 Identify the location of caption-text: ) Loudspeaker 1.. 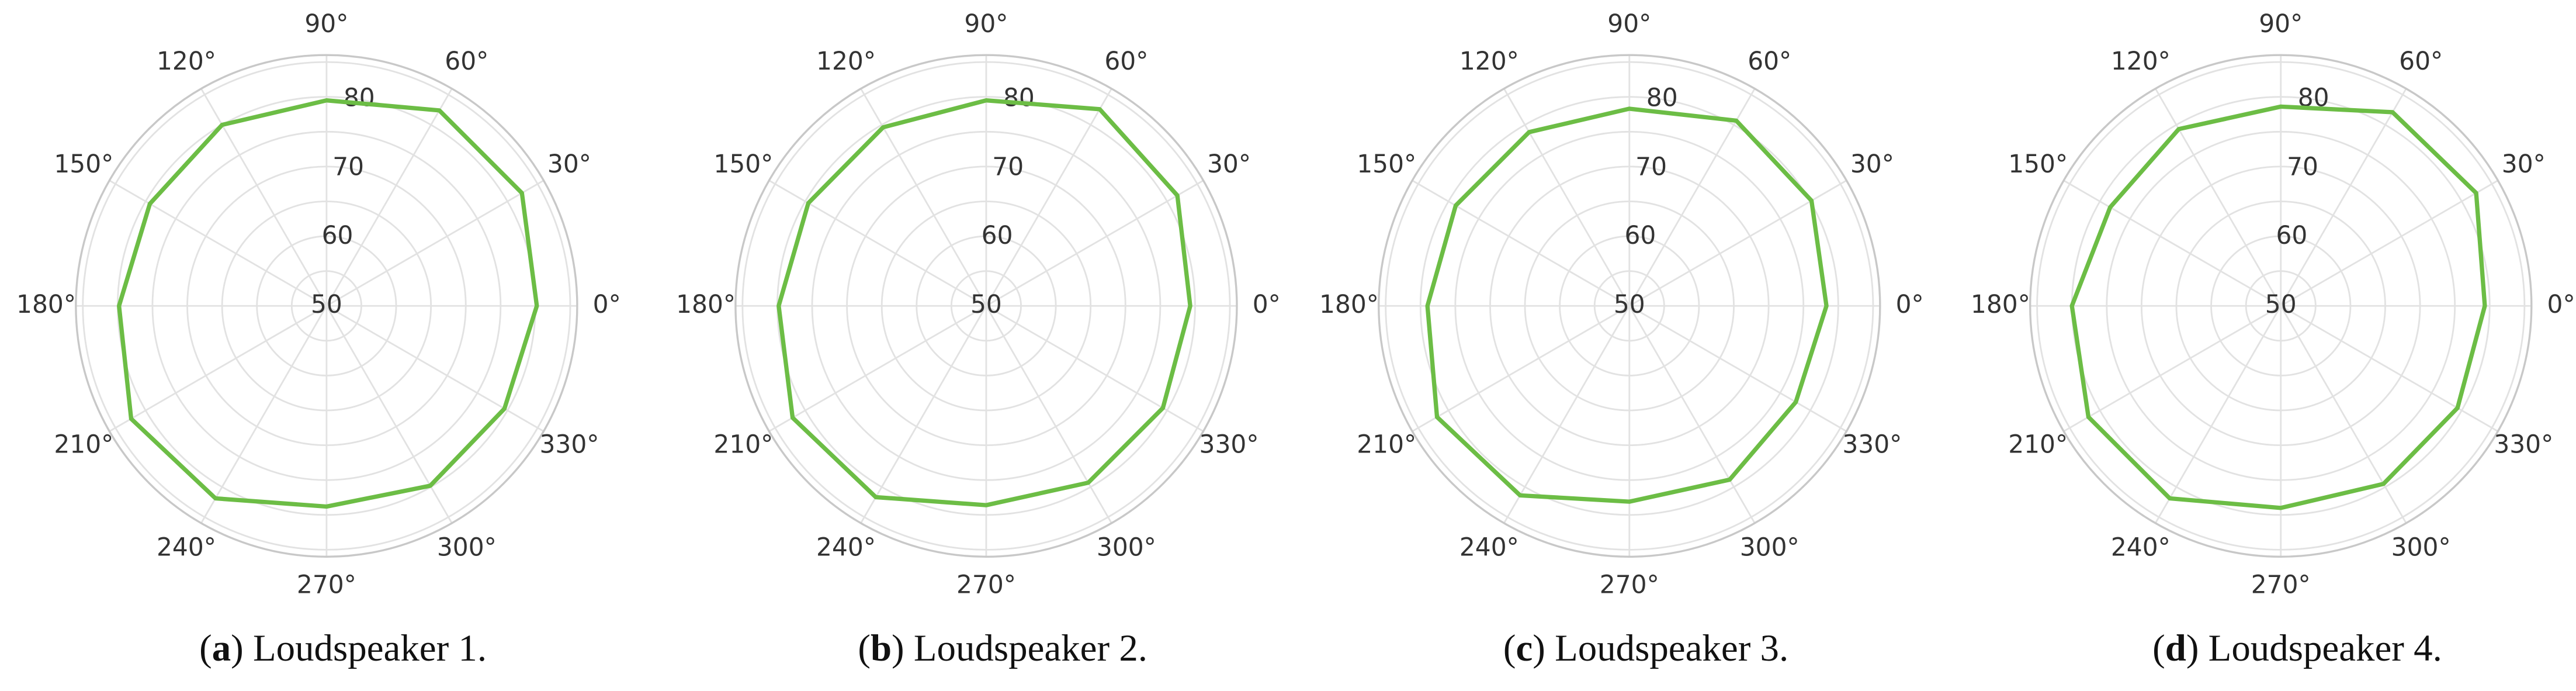
(359, 648).